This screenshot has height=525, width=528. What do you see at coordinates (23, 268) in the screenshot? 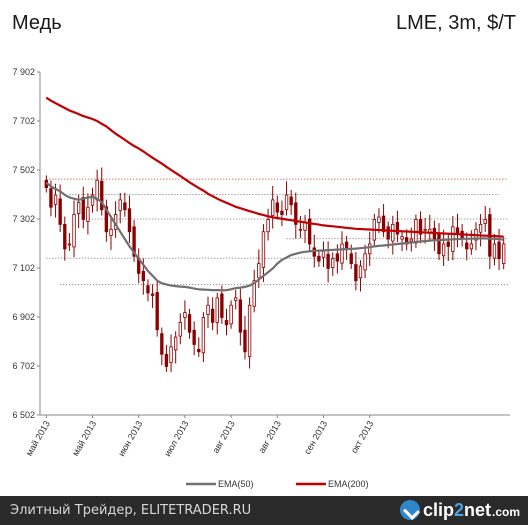
I see `y-tick-label: 7 102` at bounding box center [23, 268].